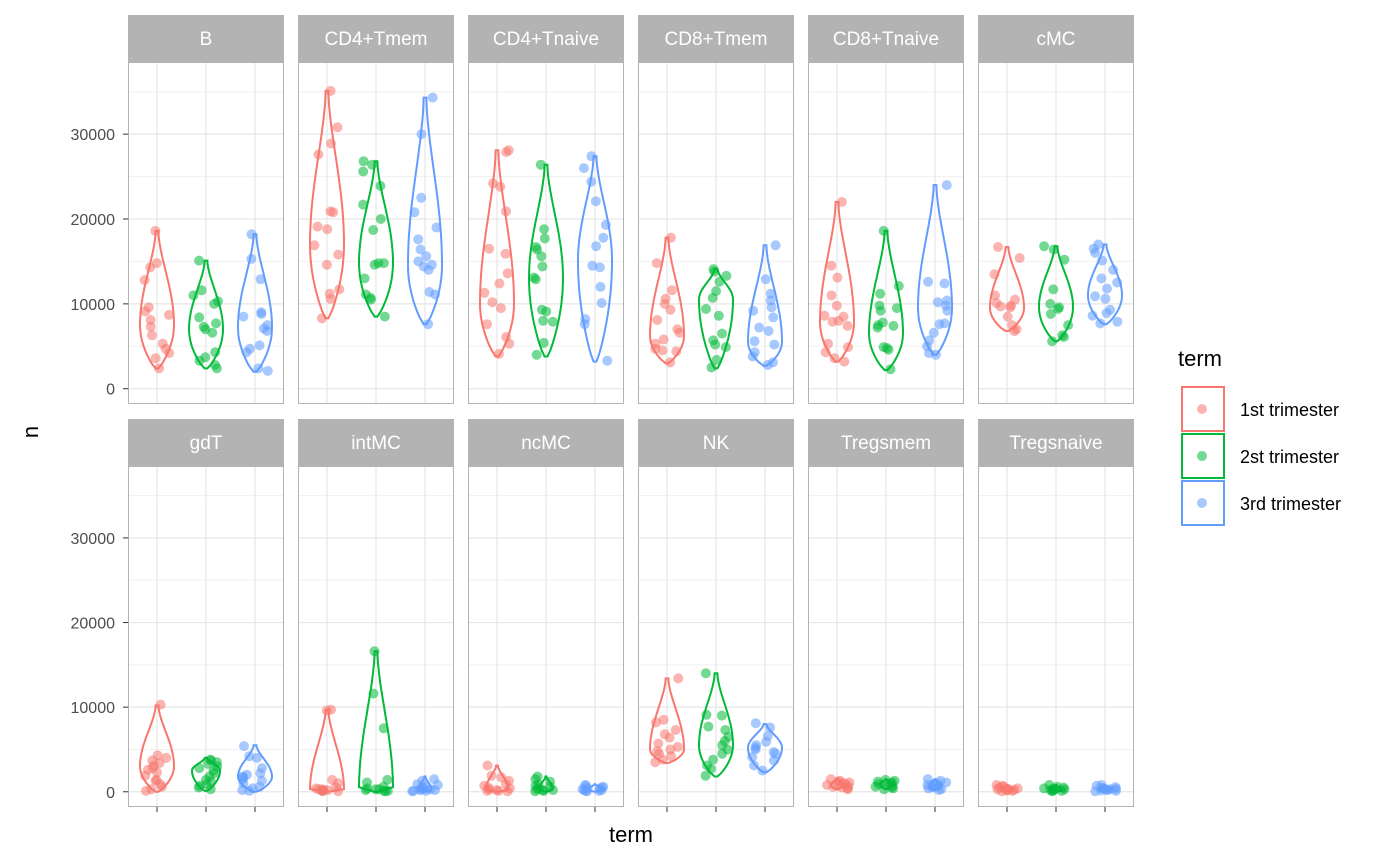  I want to click on legend-label: 2st trimester, so click(1289, 457).